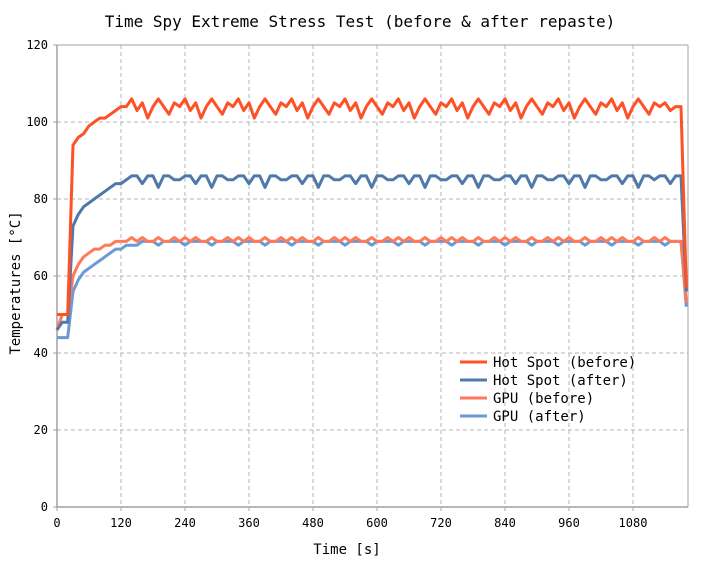 Image resolution: width=701 pixels, height=570 pixels. What do you see at coordinates (633, 523) in the screenshot?
I see `x-tick-label: 1080` at bounding box center [633, 523].